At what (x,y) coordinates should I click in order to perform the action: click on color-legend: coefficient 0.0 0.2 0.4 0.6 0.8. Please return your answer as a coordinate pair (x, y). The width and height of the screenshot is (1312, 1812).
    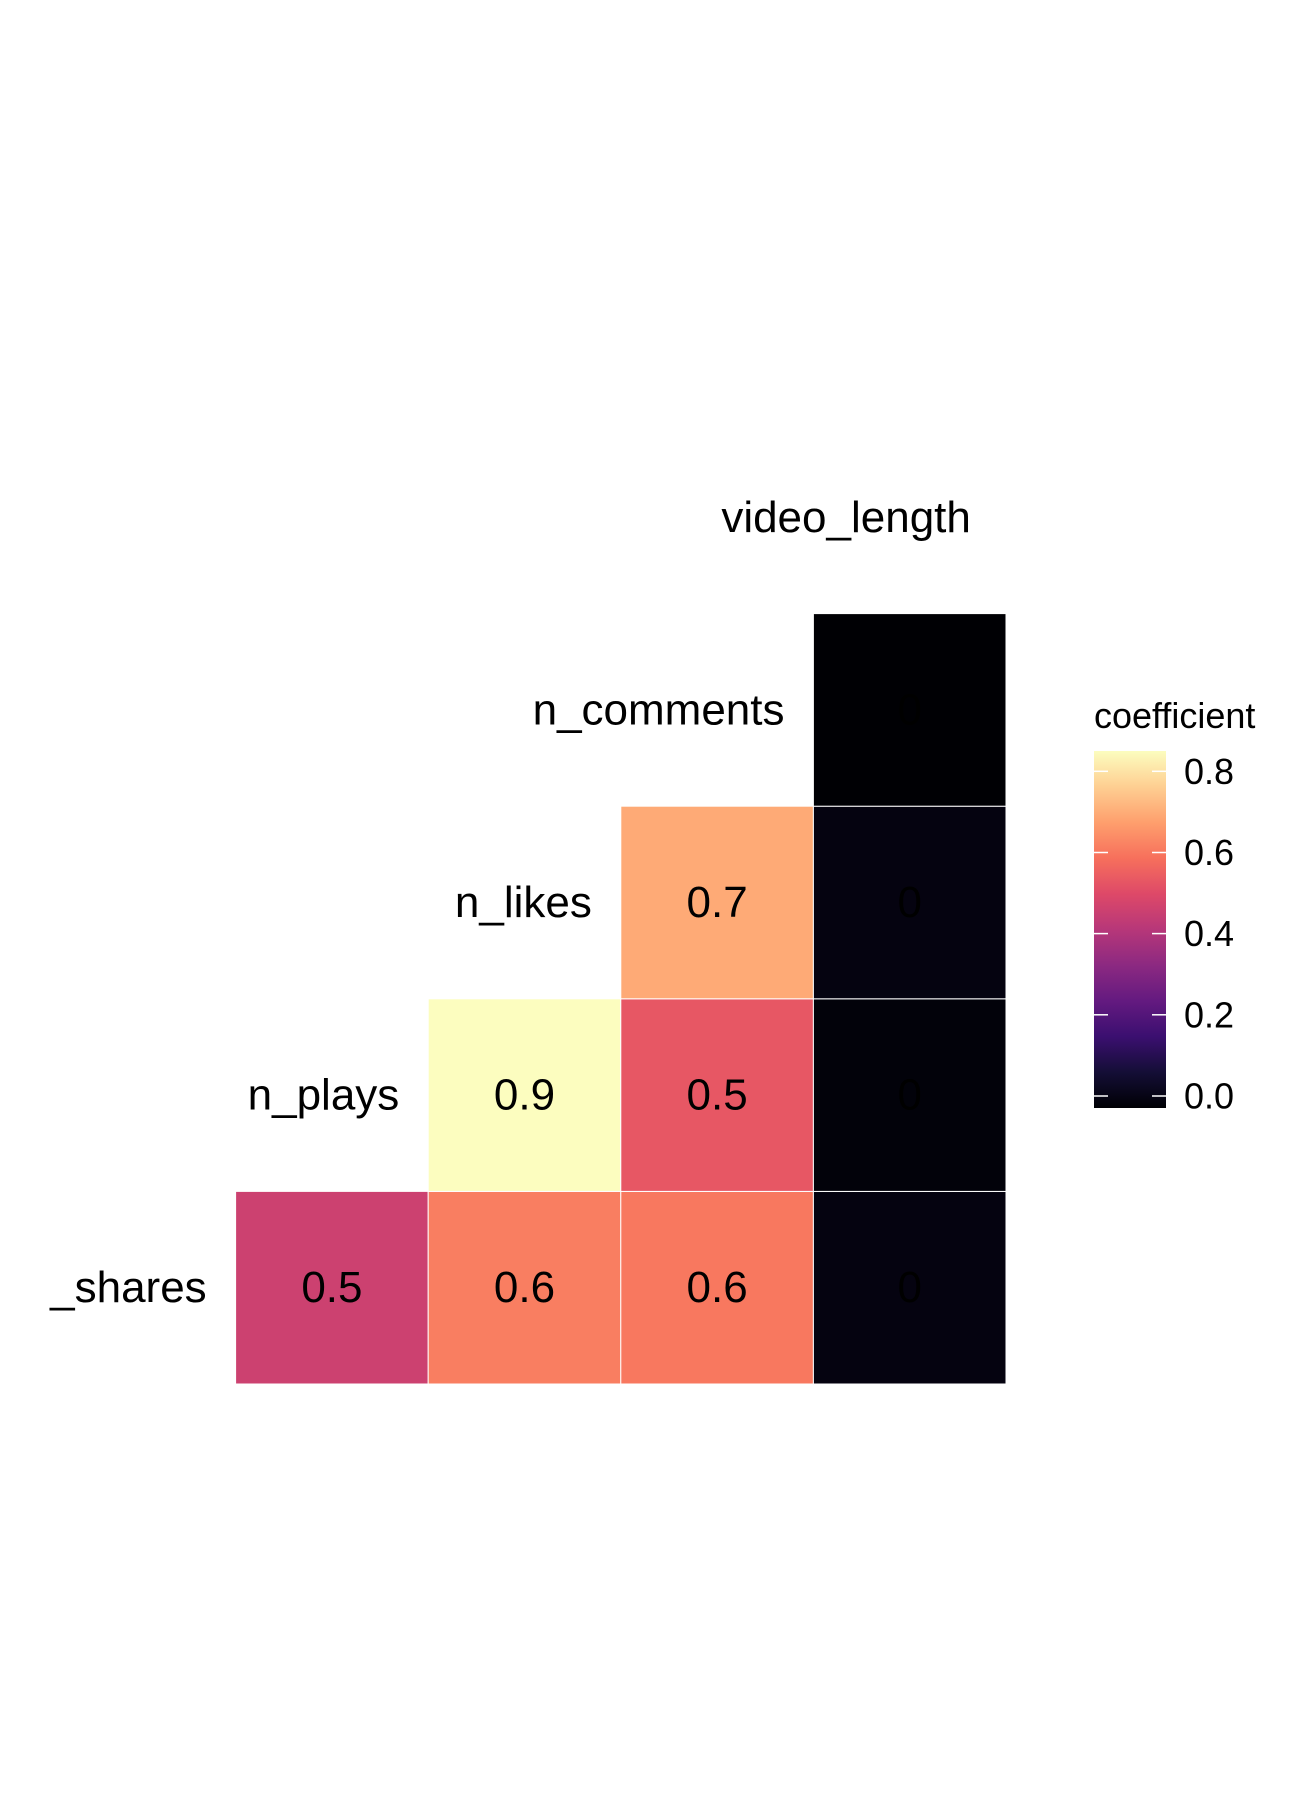
    Looking at the image, I should click on (1174, 906).